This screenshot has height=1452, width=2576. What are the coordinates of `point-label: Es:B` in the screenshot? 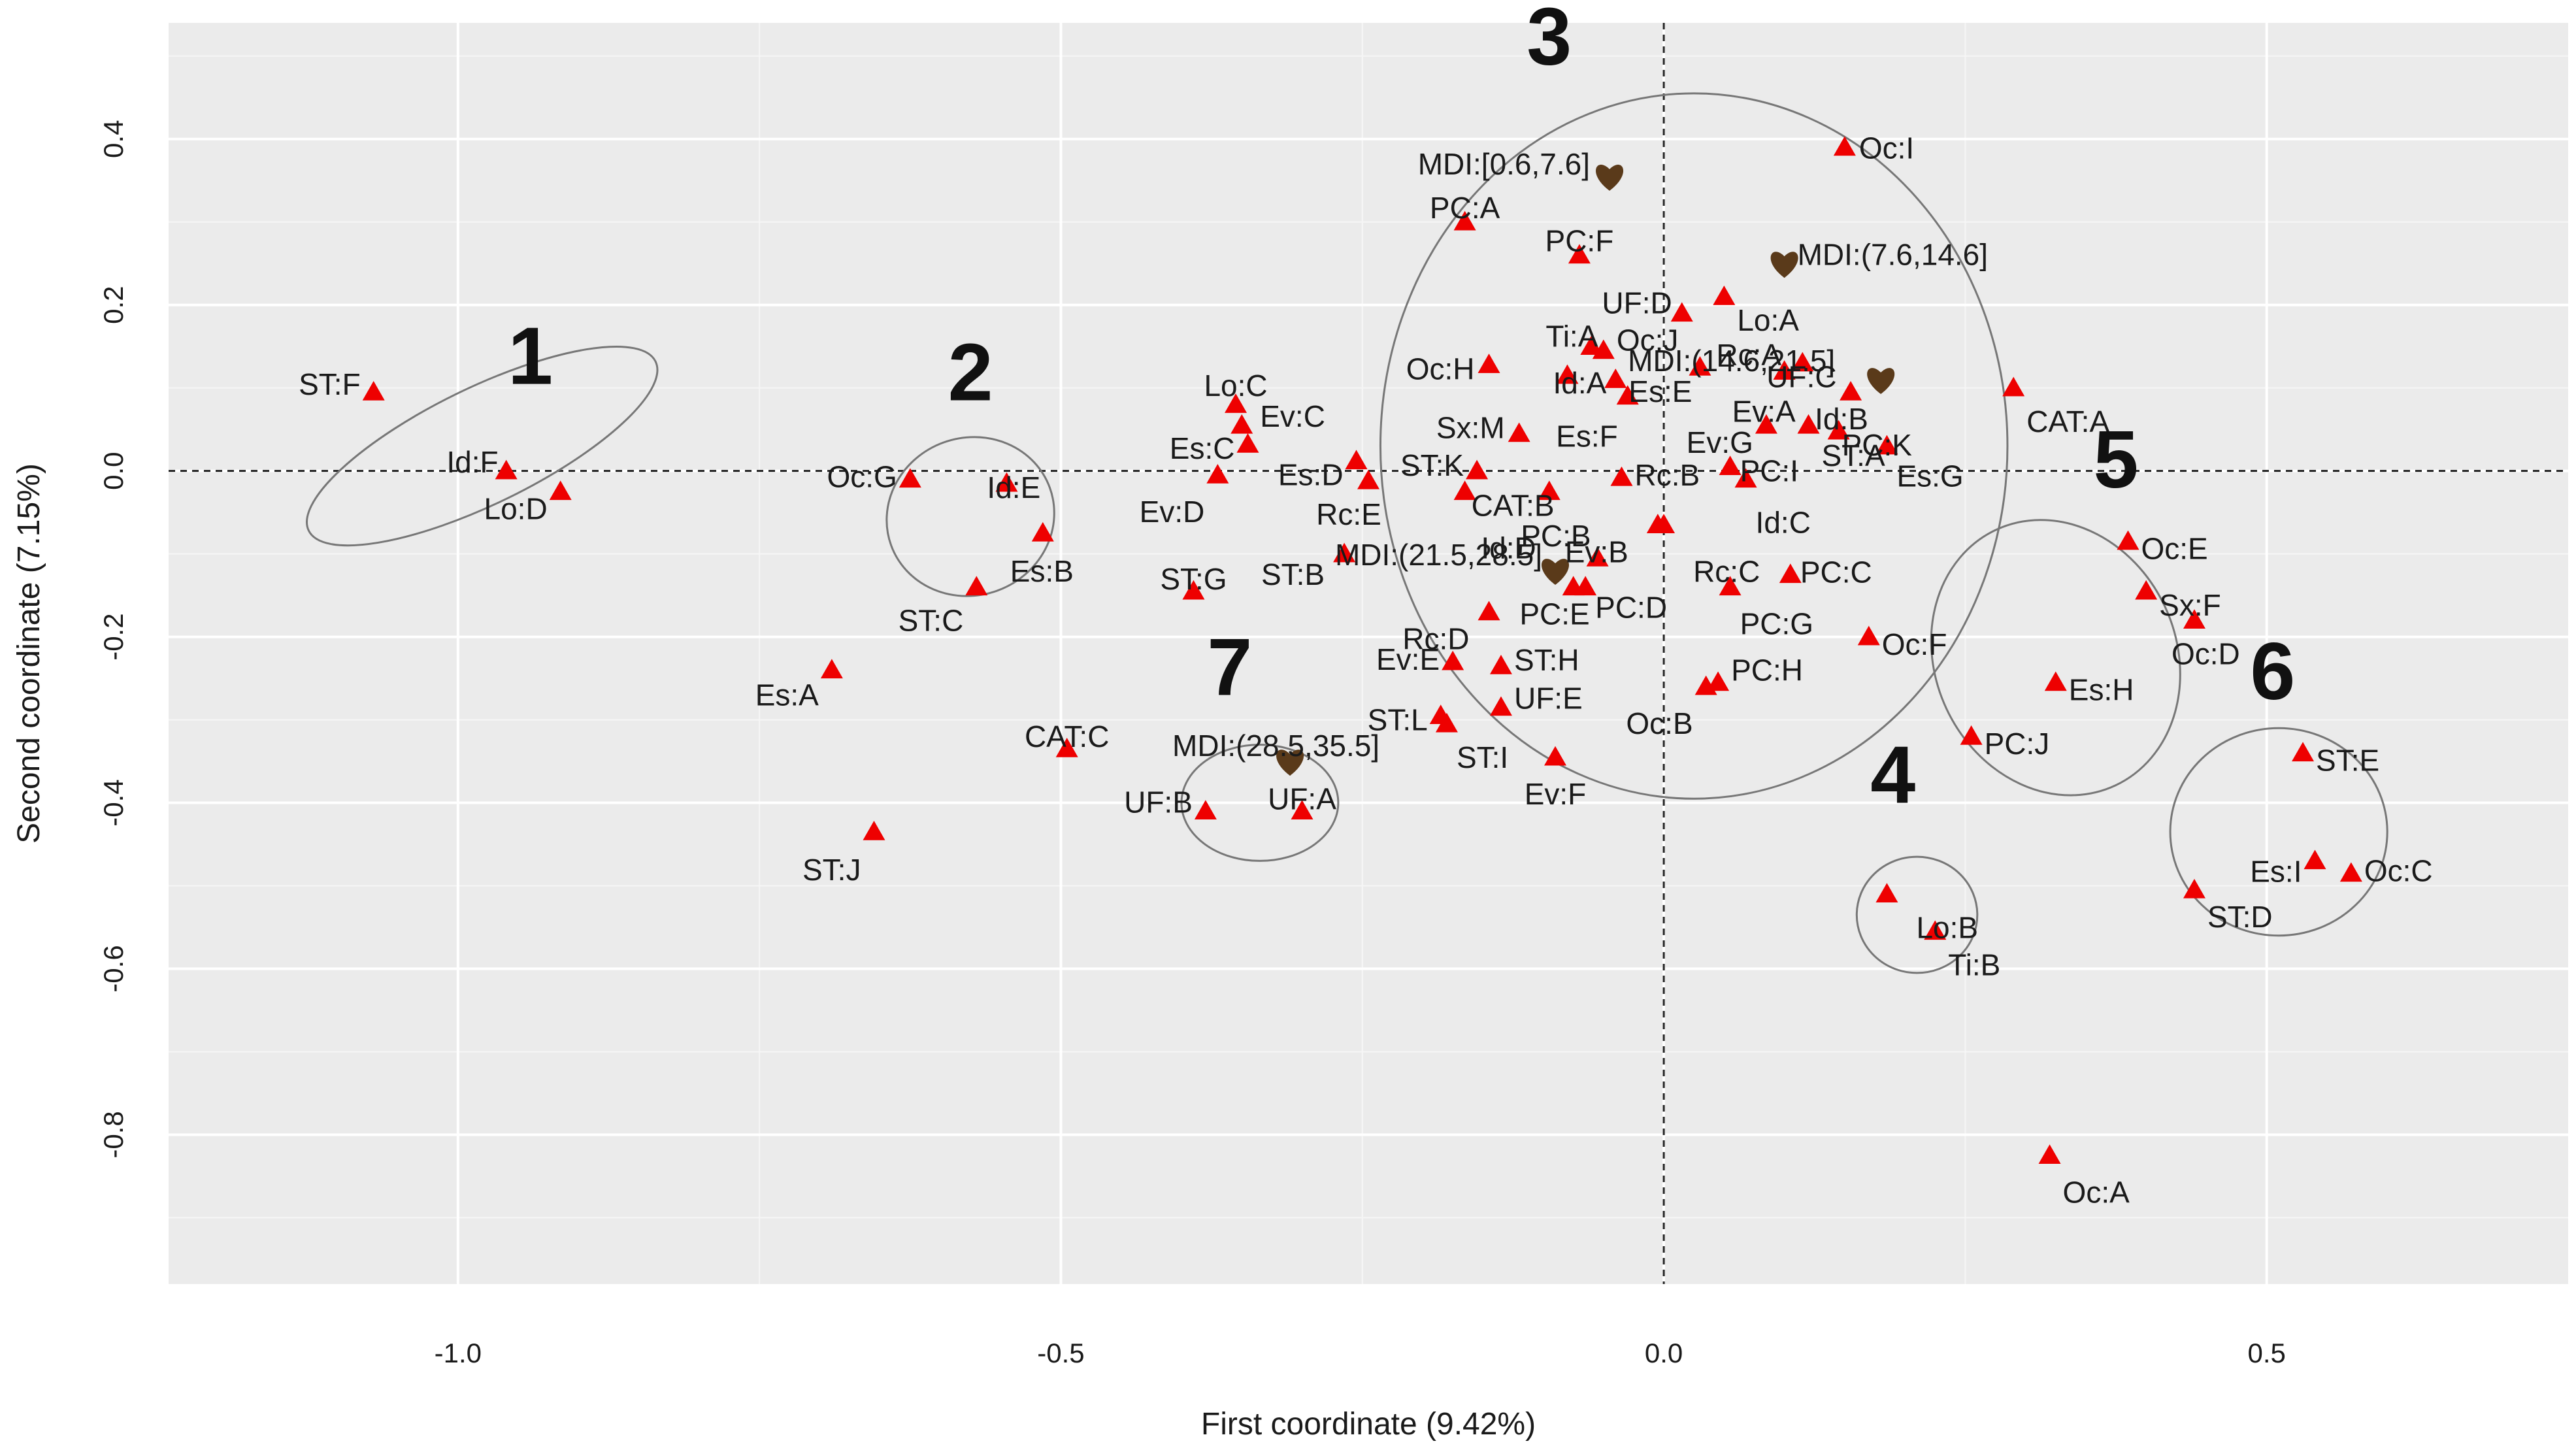 It's located at (1042, 571).